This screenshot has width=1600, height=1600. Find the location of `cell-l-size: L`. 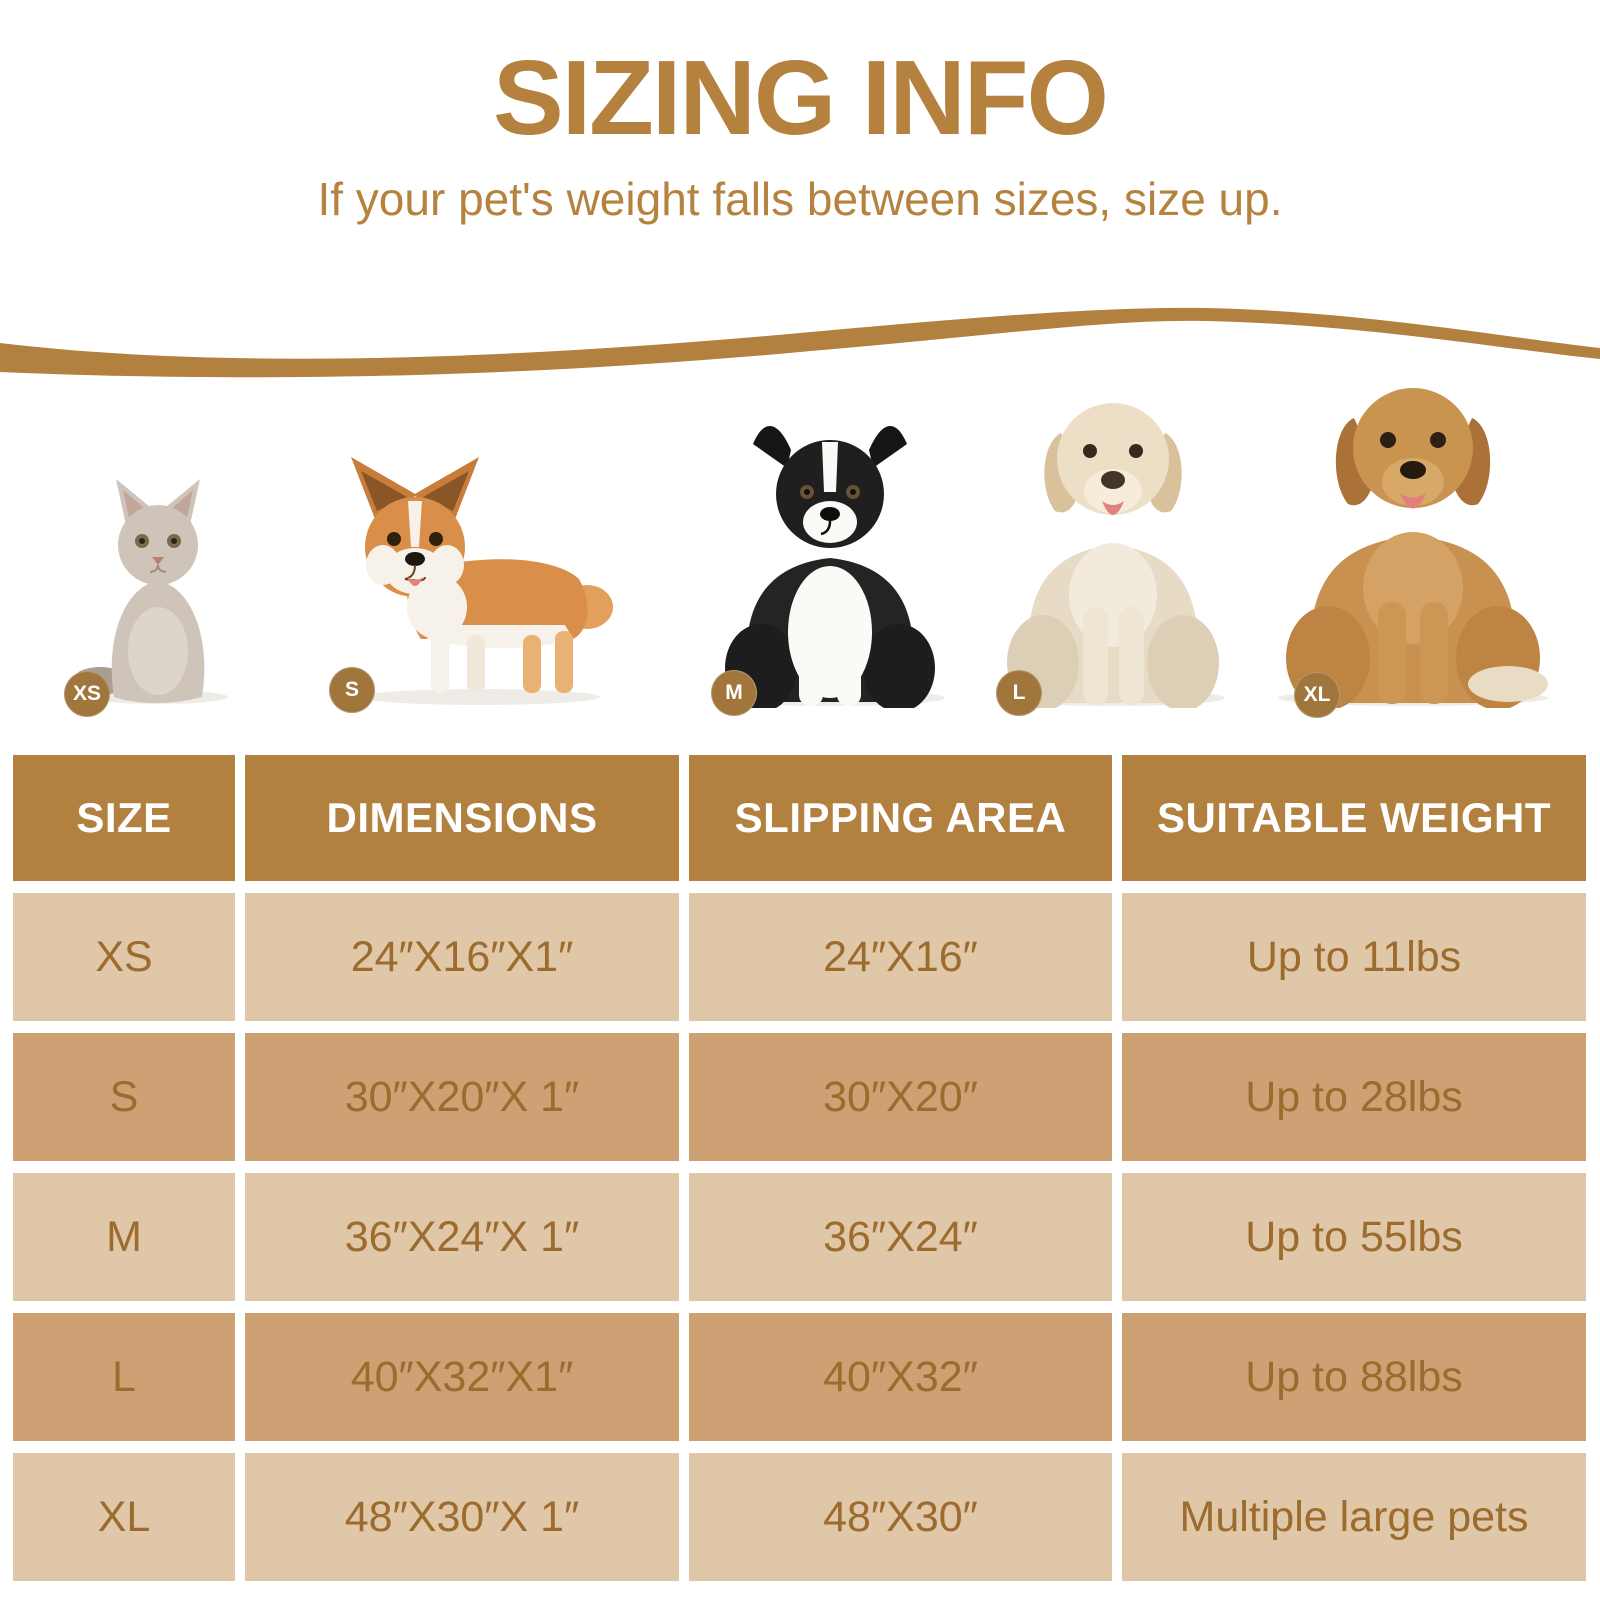

cell-l-size: L is located at coordinates (124, 1377).